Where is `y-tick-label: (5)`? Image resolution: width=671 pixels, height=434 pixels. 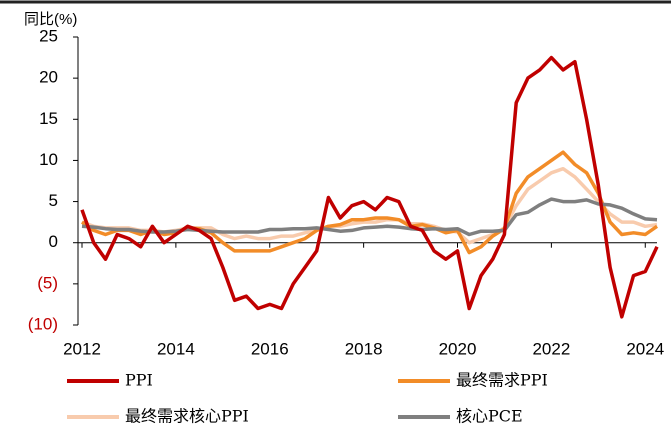 y-tick-label: (5) is located at coordinates (47, 282).